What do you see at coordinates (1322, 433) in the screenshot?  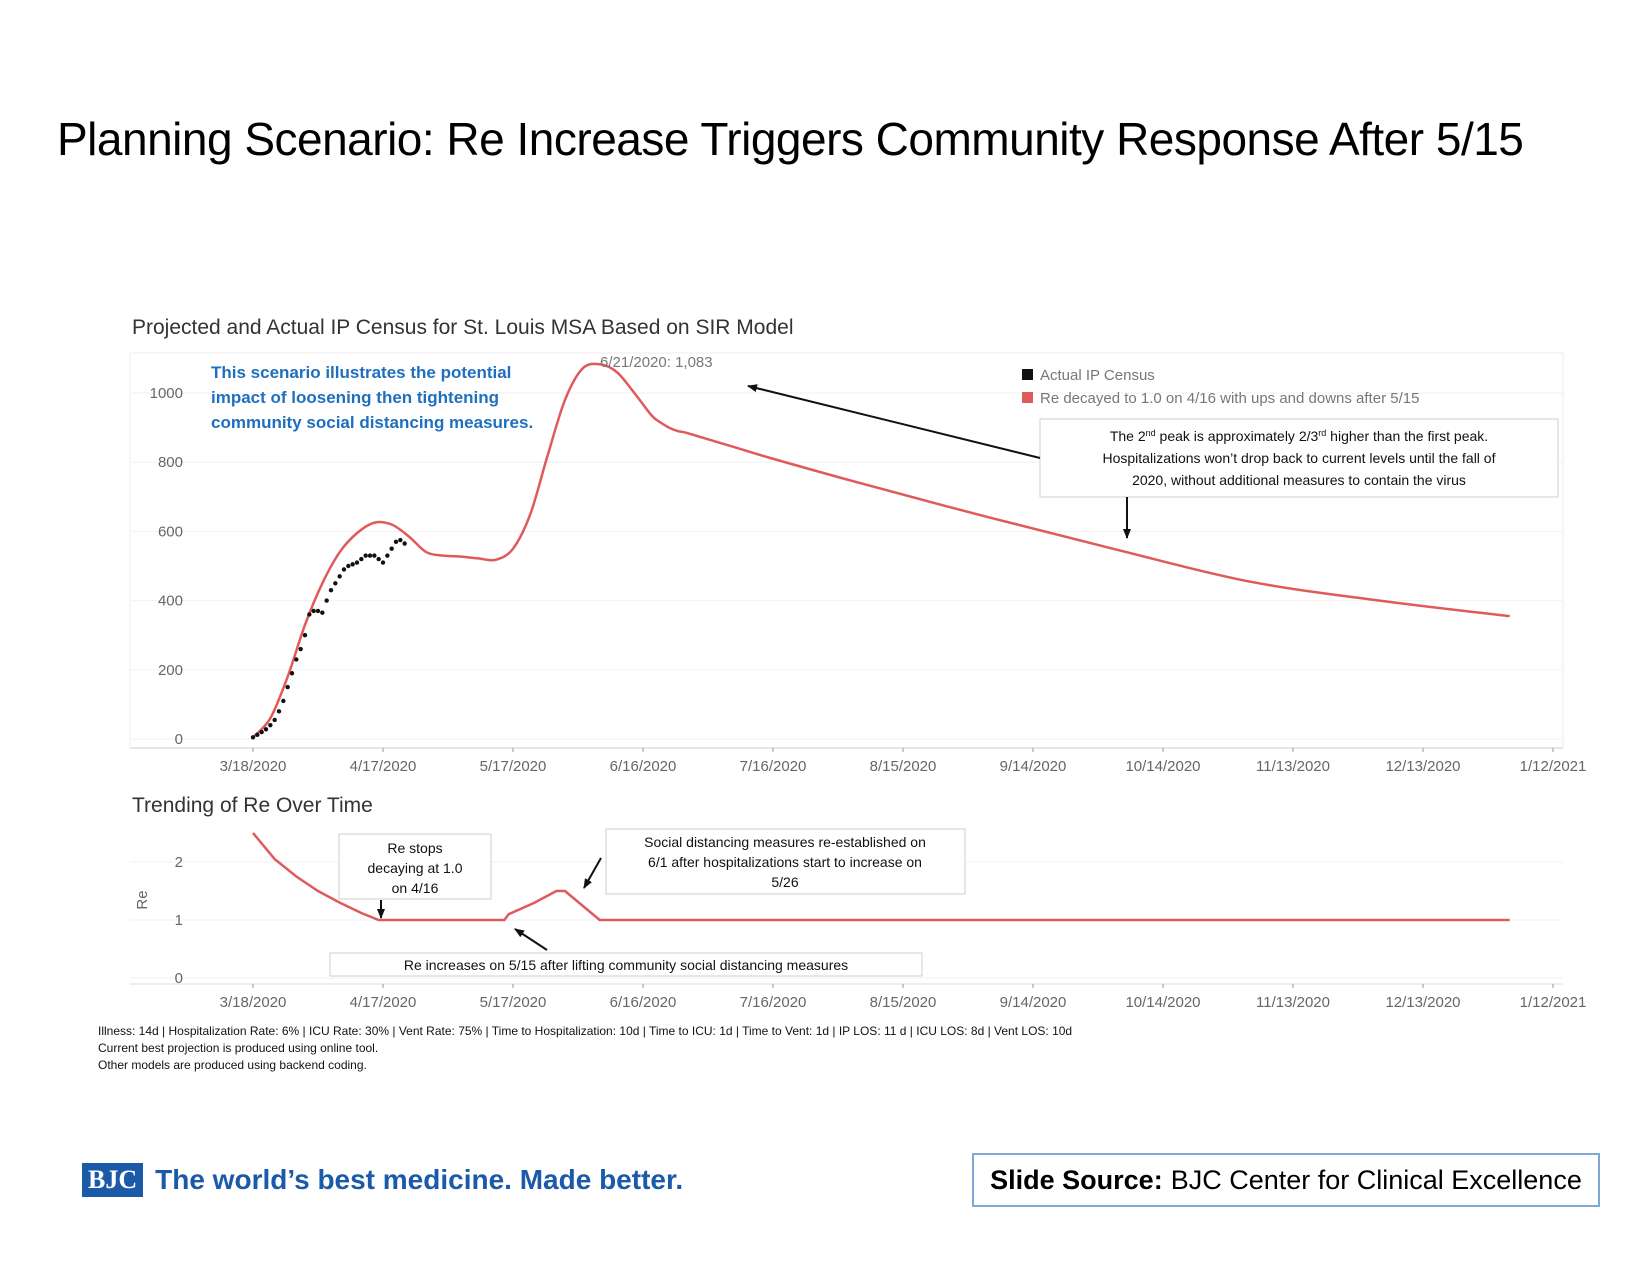 I see `peak-note-fragment: rd` at bounding box center [1322, 433].